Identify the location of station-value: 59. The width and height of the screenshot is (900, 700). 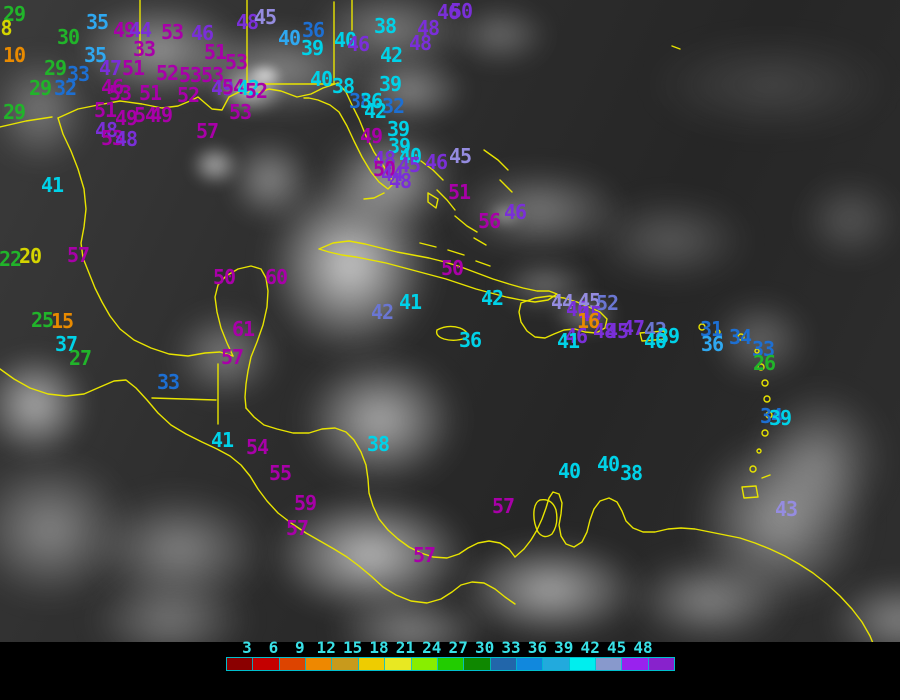
(305, 503).